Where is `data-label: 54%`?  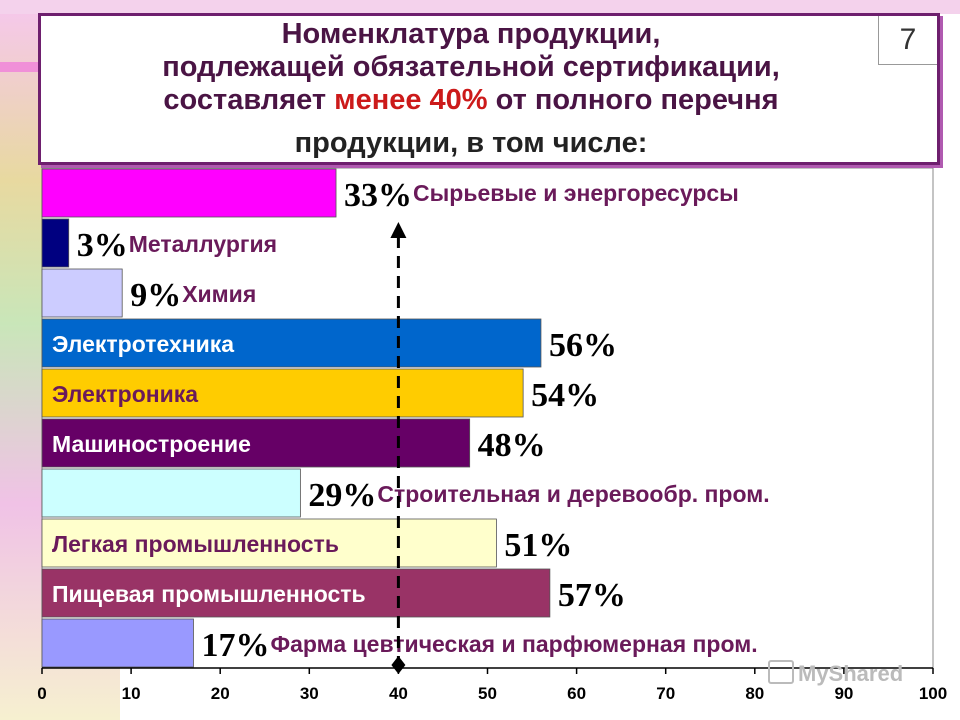 data-label: 54% is located at coordinates (565, 395).